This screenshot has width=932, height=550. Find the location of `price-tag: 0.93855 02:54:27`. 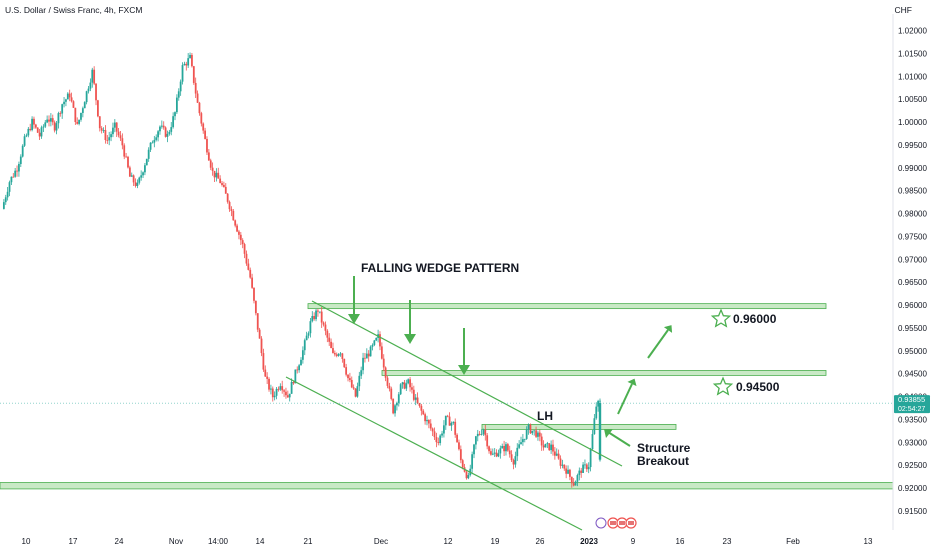

price-tag: 0.93855 02:54:27 is located at coordinates (465, 404).